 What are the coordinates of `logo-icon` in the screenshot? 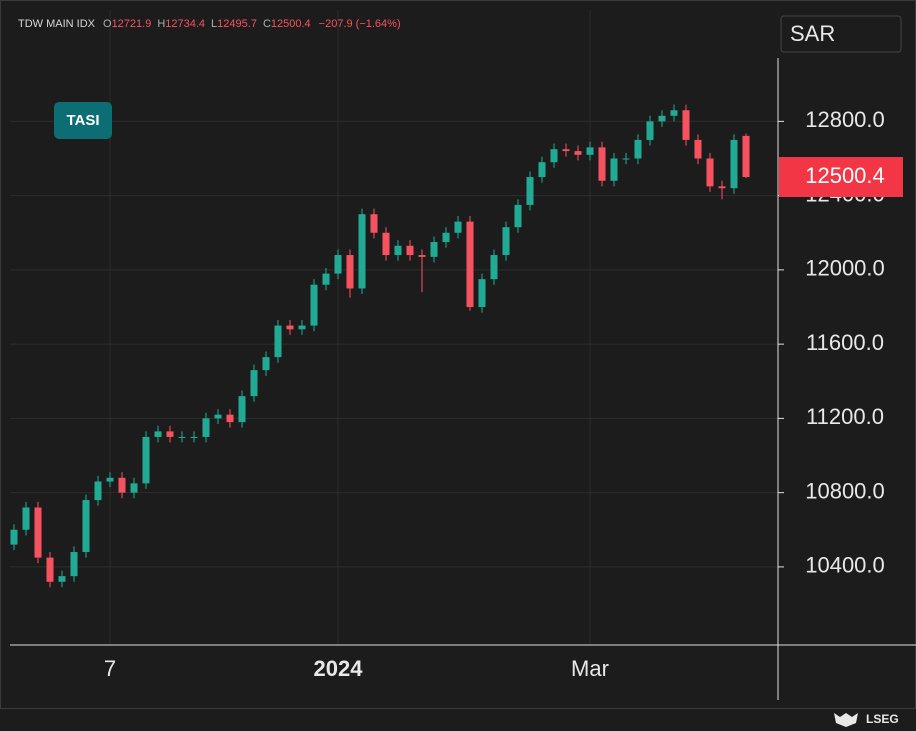 It's located at (846, 720).